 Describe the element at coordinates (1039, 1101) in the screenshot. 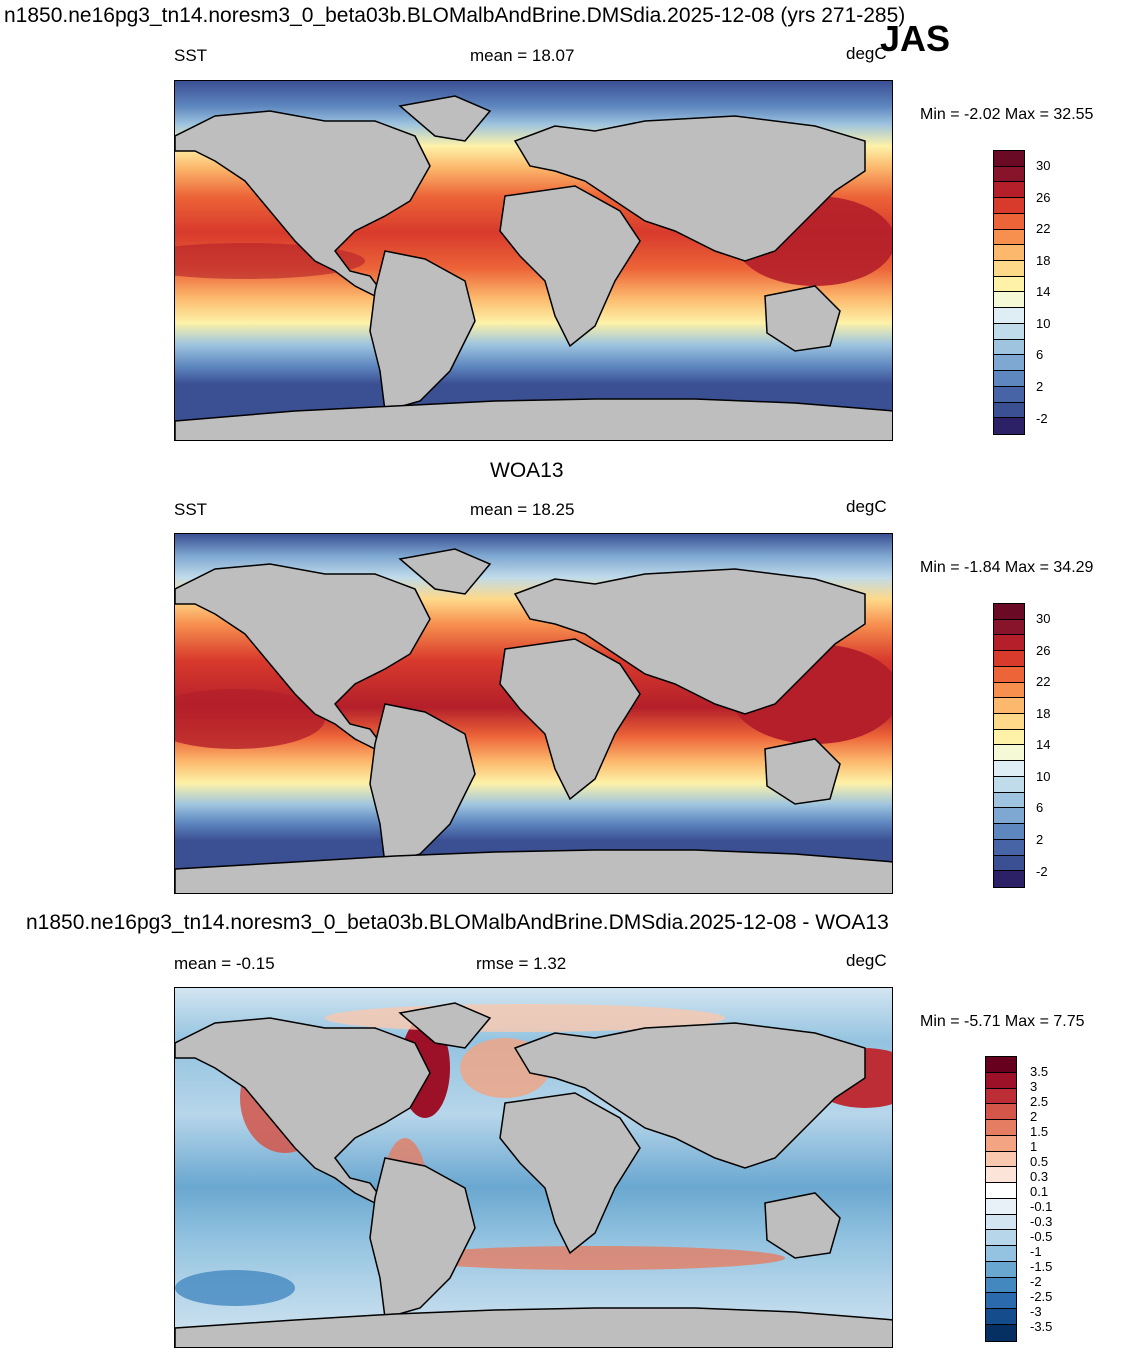

I see `colorbar-tick: 2.5` at that location.